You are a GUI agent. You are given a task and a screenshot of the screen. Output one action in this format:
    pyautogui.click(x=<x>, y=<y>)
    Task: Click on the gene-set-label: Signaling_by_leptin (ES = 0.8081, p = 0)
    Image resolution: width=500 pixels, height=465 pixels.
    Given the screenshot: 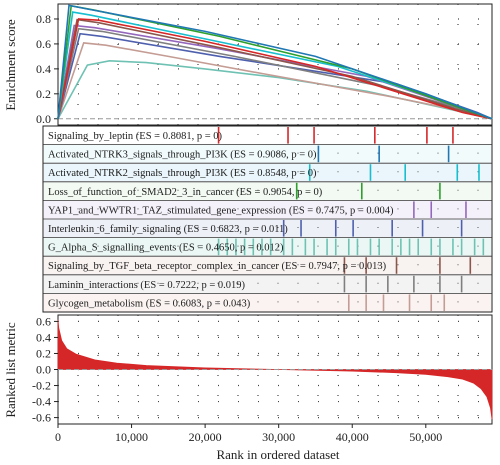 What is the action you would take?
    pyautogui.click(x=135, y=136)
    